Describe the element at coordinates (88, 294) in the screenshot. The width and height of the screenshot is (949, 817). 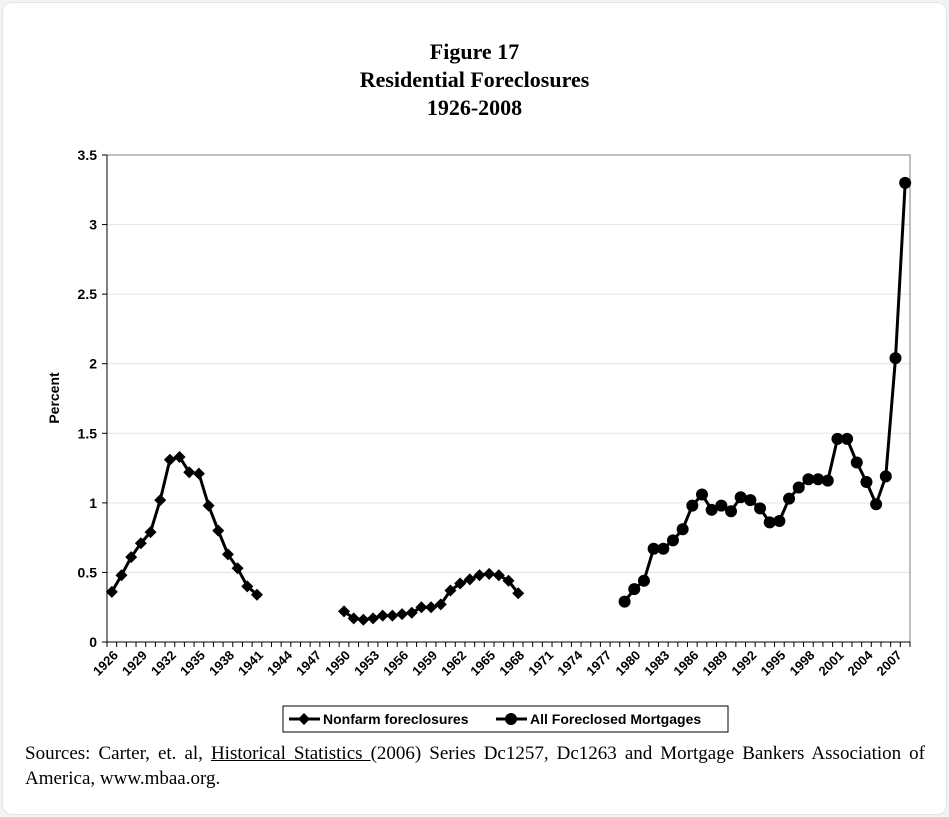
I see `y-tick-label: 2.5` at that location.